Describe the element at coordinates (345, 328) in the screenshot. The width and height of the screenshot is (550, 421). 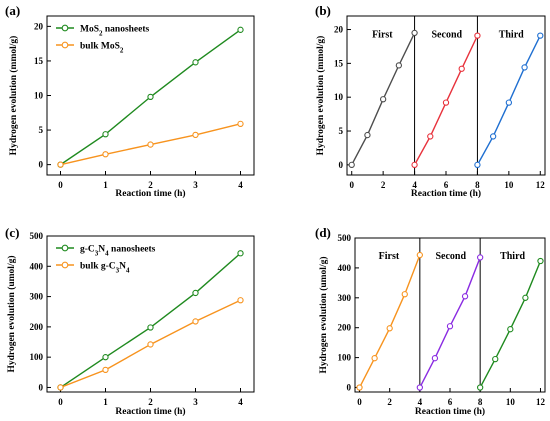
I see `y-tick-label: 200` at that location.